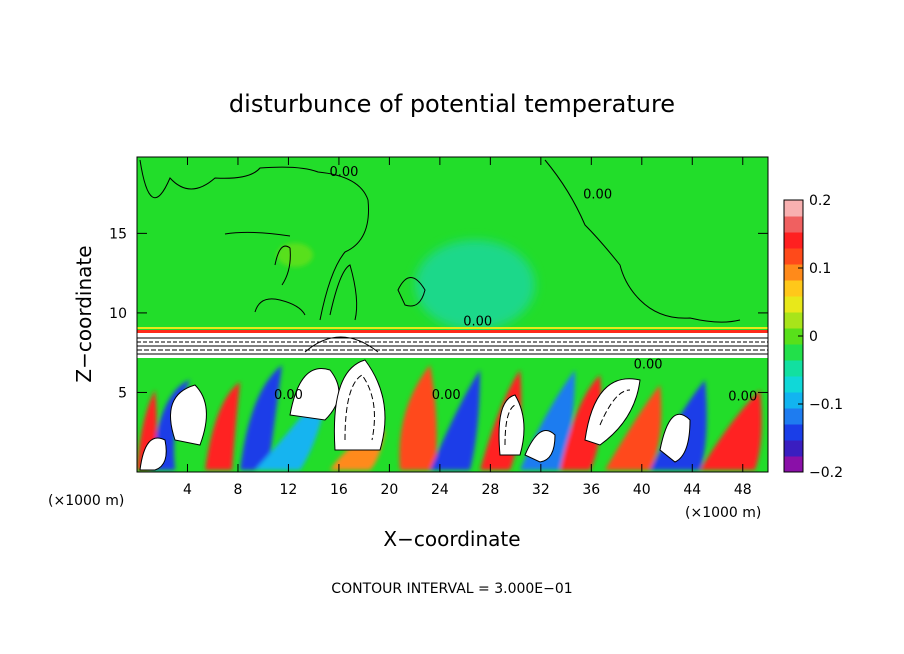 Image resolution: width=904 pixels, height=654 pixels. I want to click on contour-interval-note: CONTOUR INTERVAL = 3.000E−01, so click(451, 589).